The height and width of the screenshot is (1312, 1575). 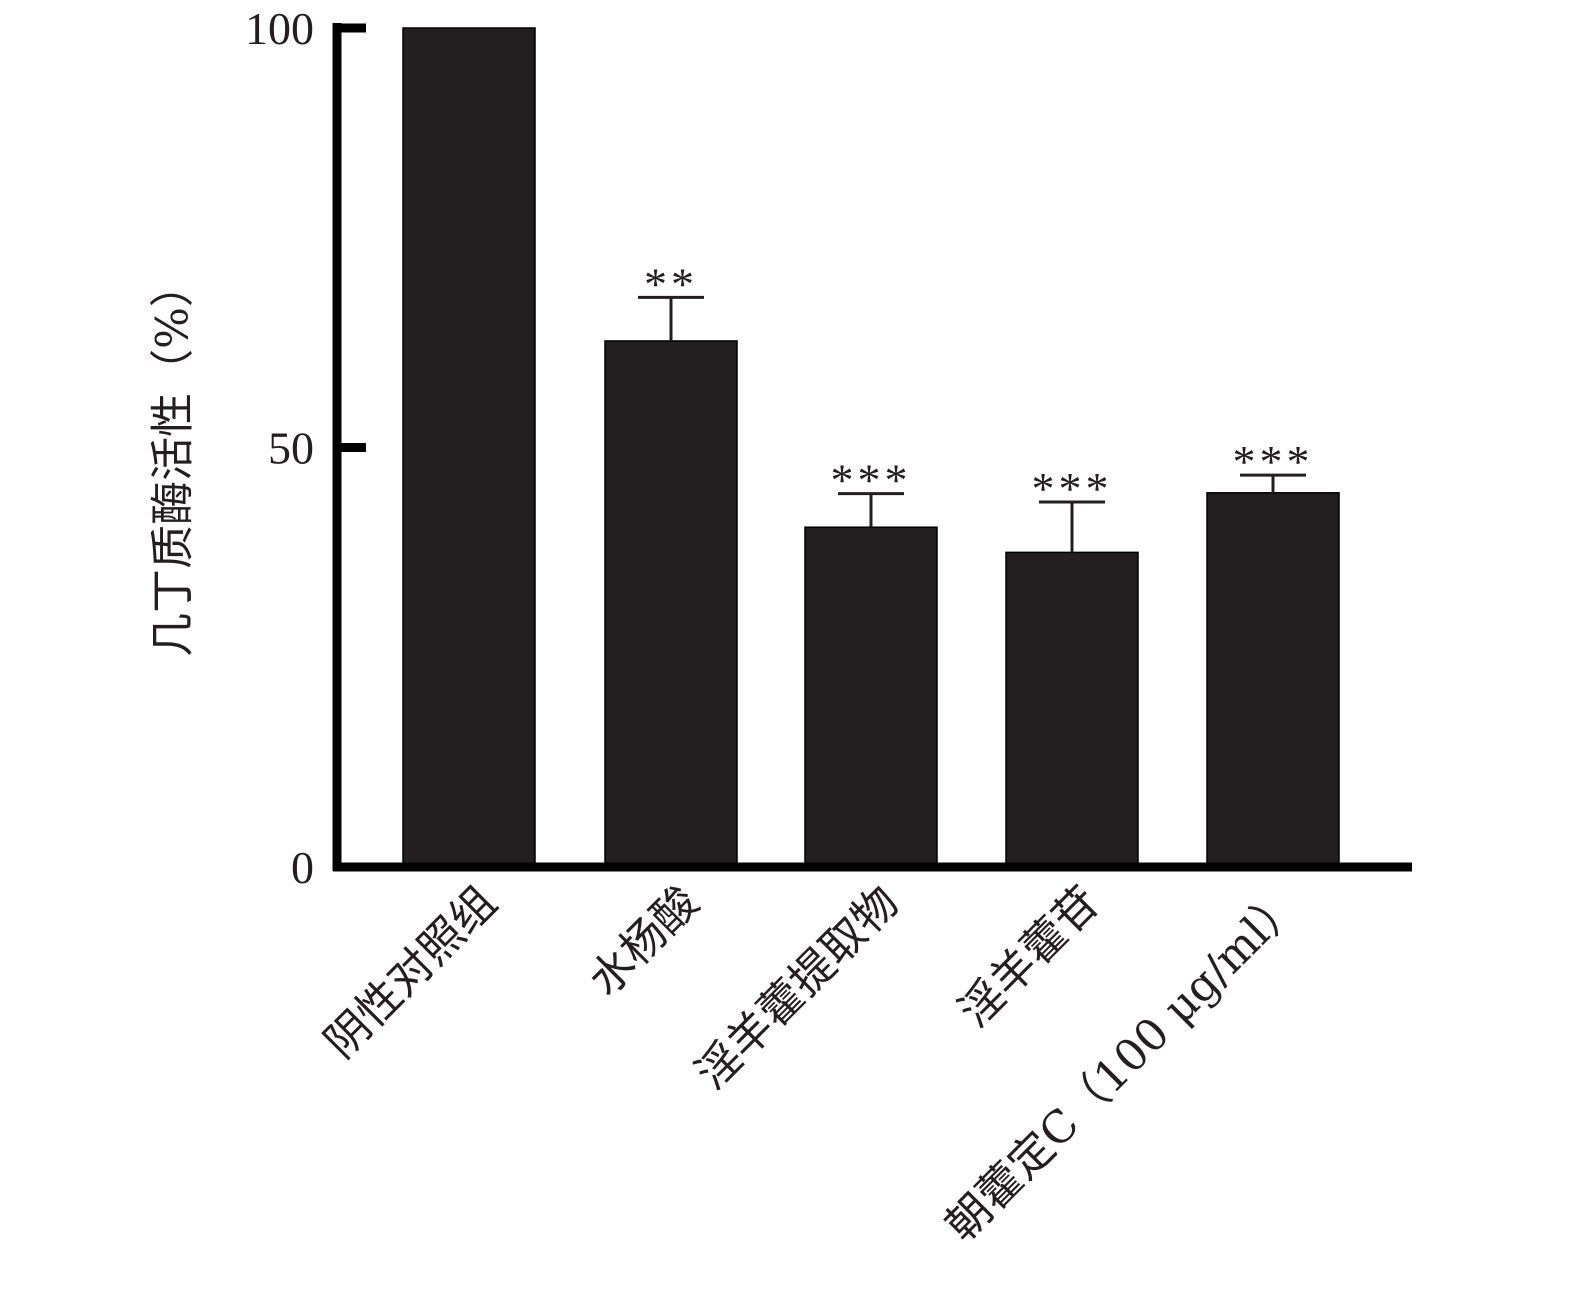 I want to click on y-tick-label-1: 50, so click(x=291, y=448).